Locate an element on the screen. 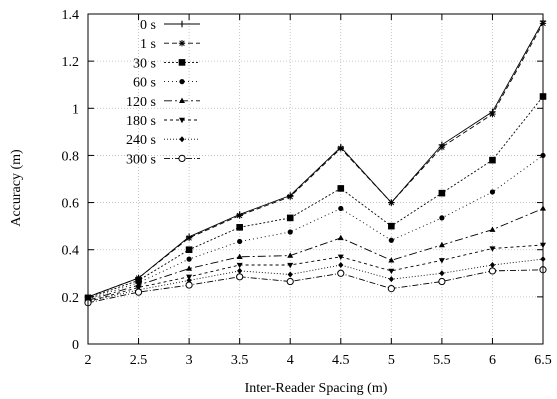 This screenshot has height=399, width=557. y-tick-label: 0.6 is located at coordinates (71, 204).